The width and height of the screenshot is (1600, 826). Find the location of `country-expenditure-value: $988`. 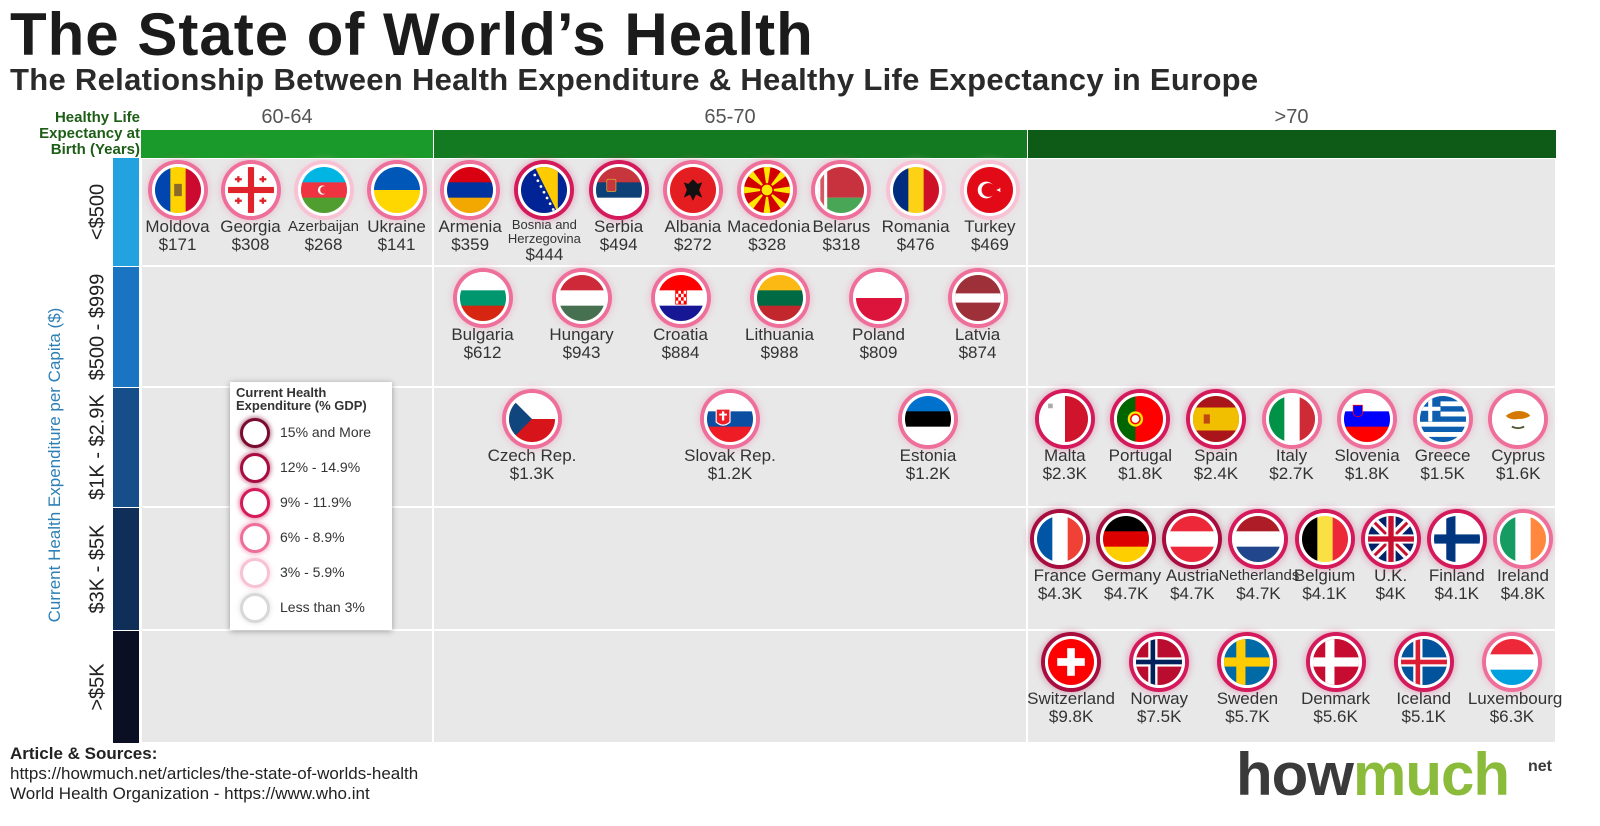

country-expenditure-value: $988 is located at coordinates (779, 352).